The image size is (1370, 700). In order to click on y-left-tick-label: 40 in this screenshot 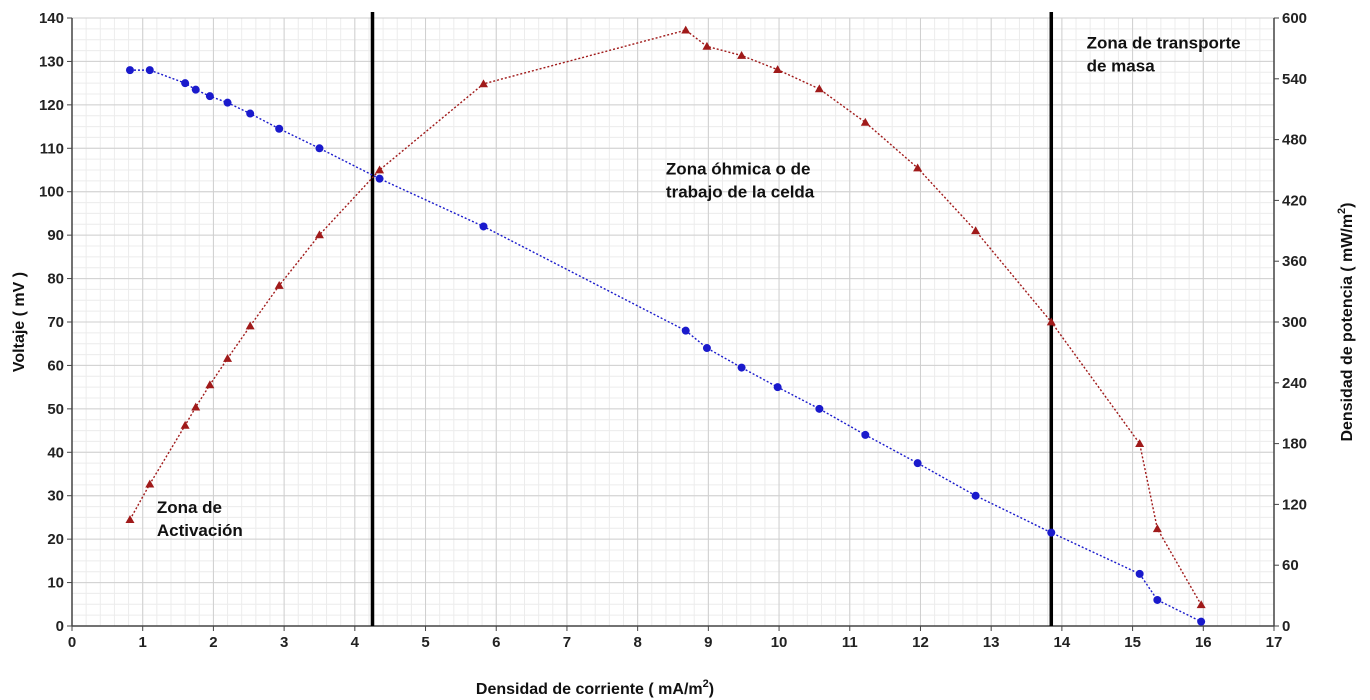, I will do `click(55, 452)`.